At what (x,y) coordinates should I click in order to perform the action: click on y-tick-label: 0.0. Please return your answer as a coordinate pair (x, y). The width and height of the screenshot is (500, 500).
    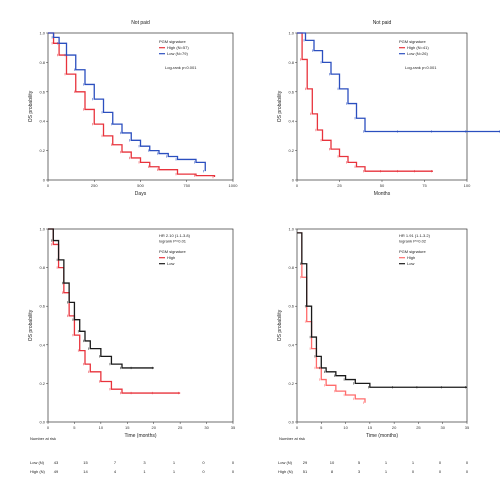
    Looking at the image, I should click on (291, 422).